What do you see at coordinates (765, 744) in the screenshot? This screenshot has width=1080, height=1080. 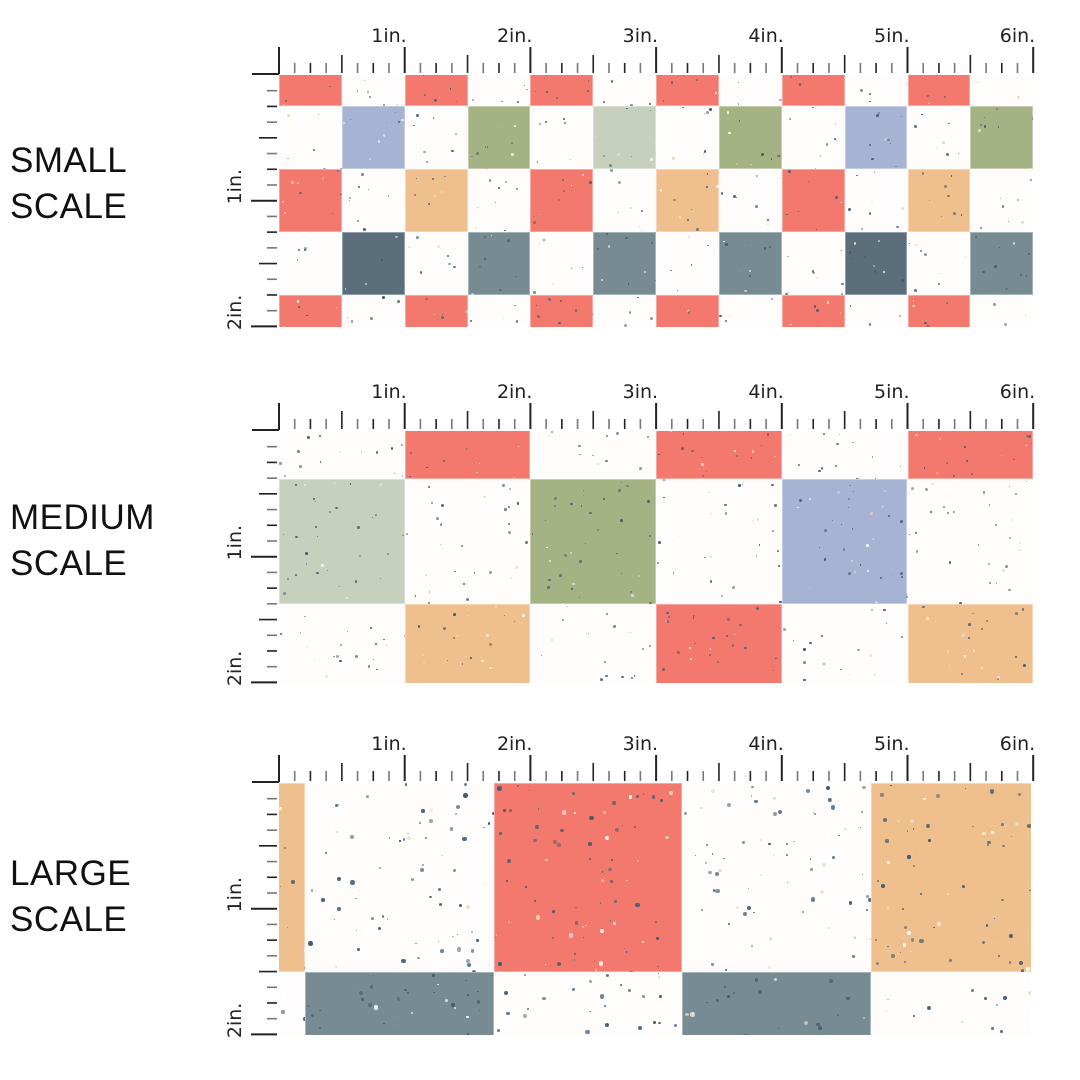 I see `ruler-label-x: 4in.` at bounding box center [765, 744].